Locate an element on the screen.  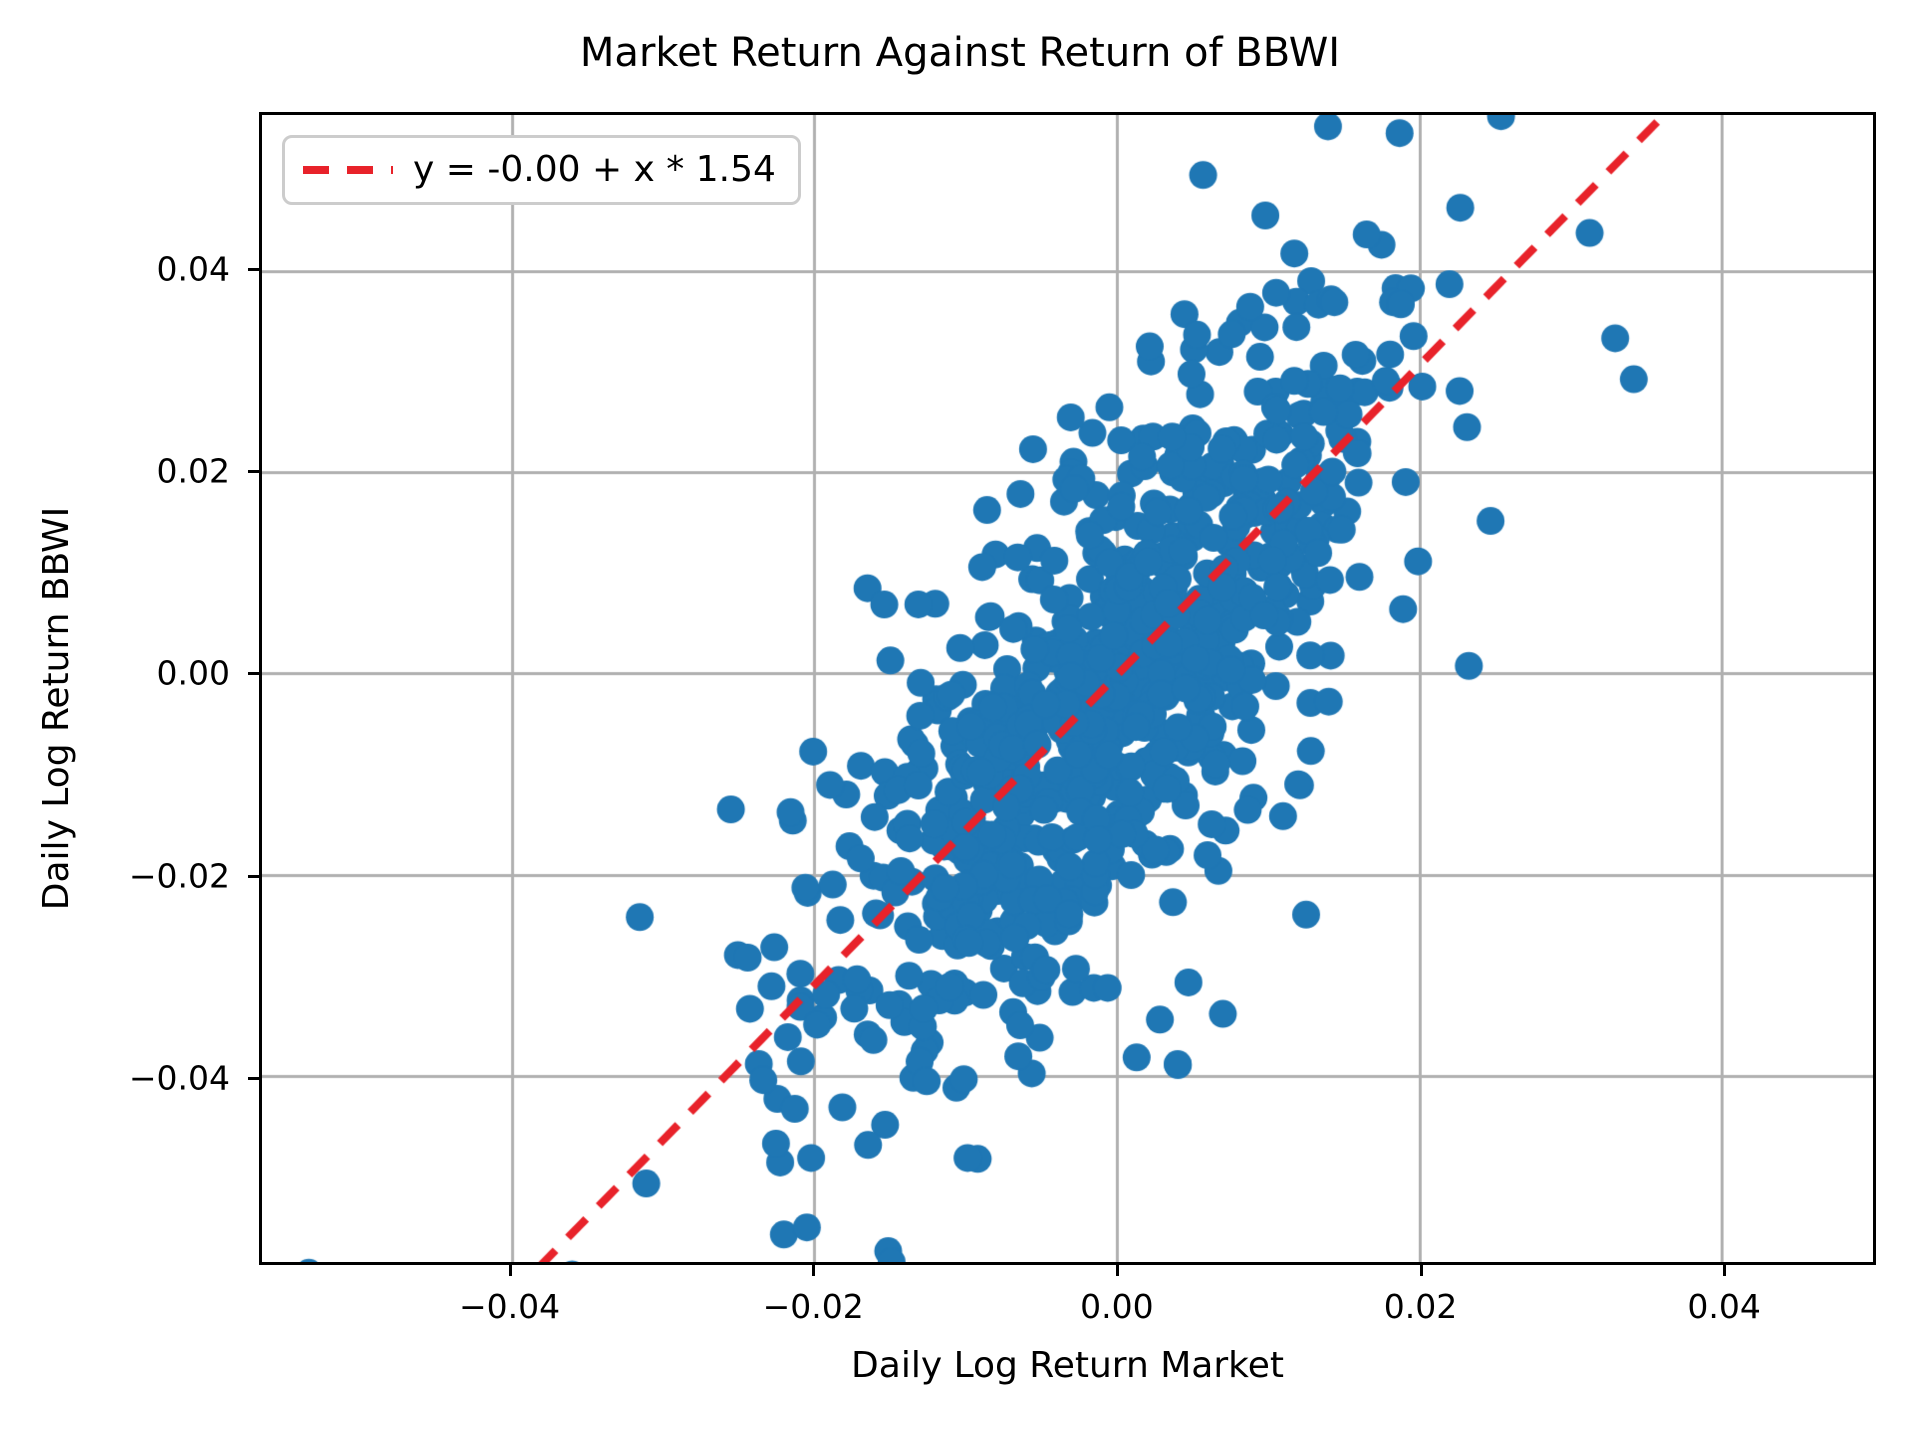
legend: y = -0.00 + x * 1.54 is located at coordinates (541, 170).